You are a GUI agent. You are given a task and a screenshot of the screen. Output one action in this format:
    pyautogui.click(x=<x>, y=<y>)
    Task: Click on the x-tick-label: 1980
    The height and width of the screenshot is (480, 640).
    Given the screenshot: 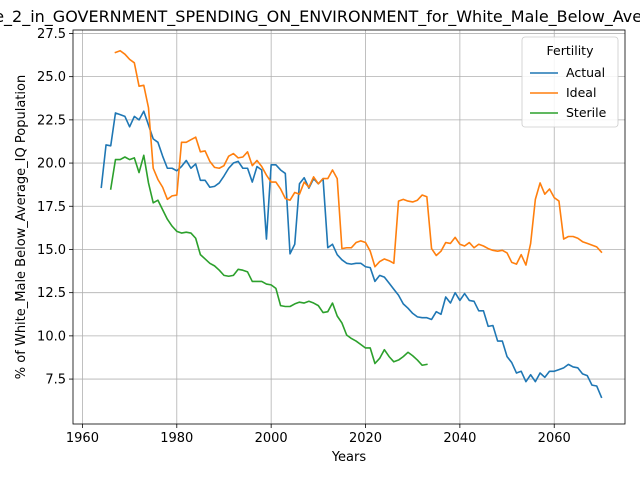 What is the action you would take?
    pyautogui.click(x=176, y=438)
    